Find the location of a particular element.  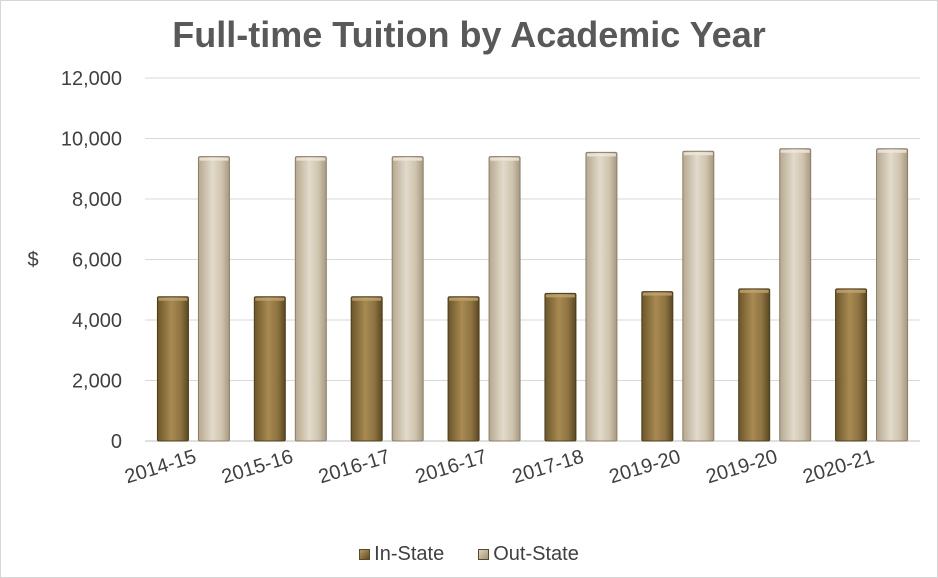

legend-label-in-state: In-State is located at coordinates (409, 554).